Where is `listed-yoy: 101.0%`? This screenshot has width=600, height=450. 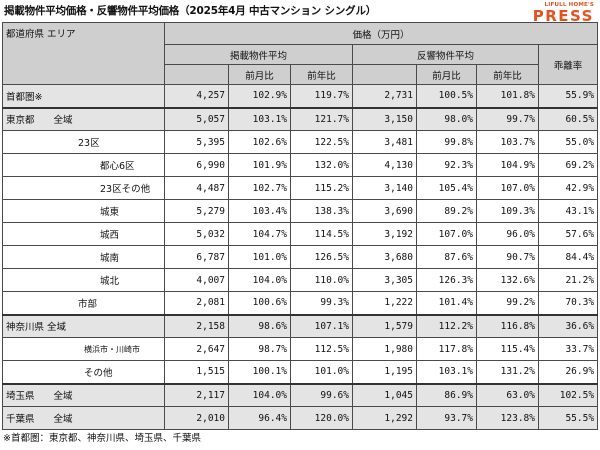
listed-yoy: 101.0% is located at coordinates (321, 372).